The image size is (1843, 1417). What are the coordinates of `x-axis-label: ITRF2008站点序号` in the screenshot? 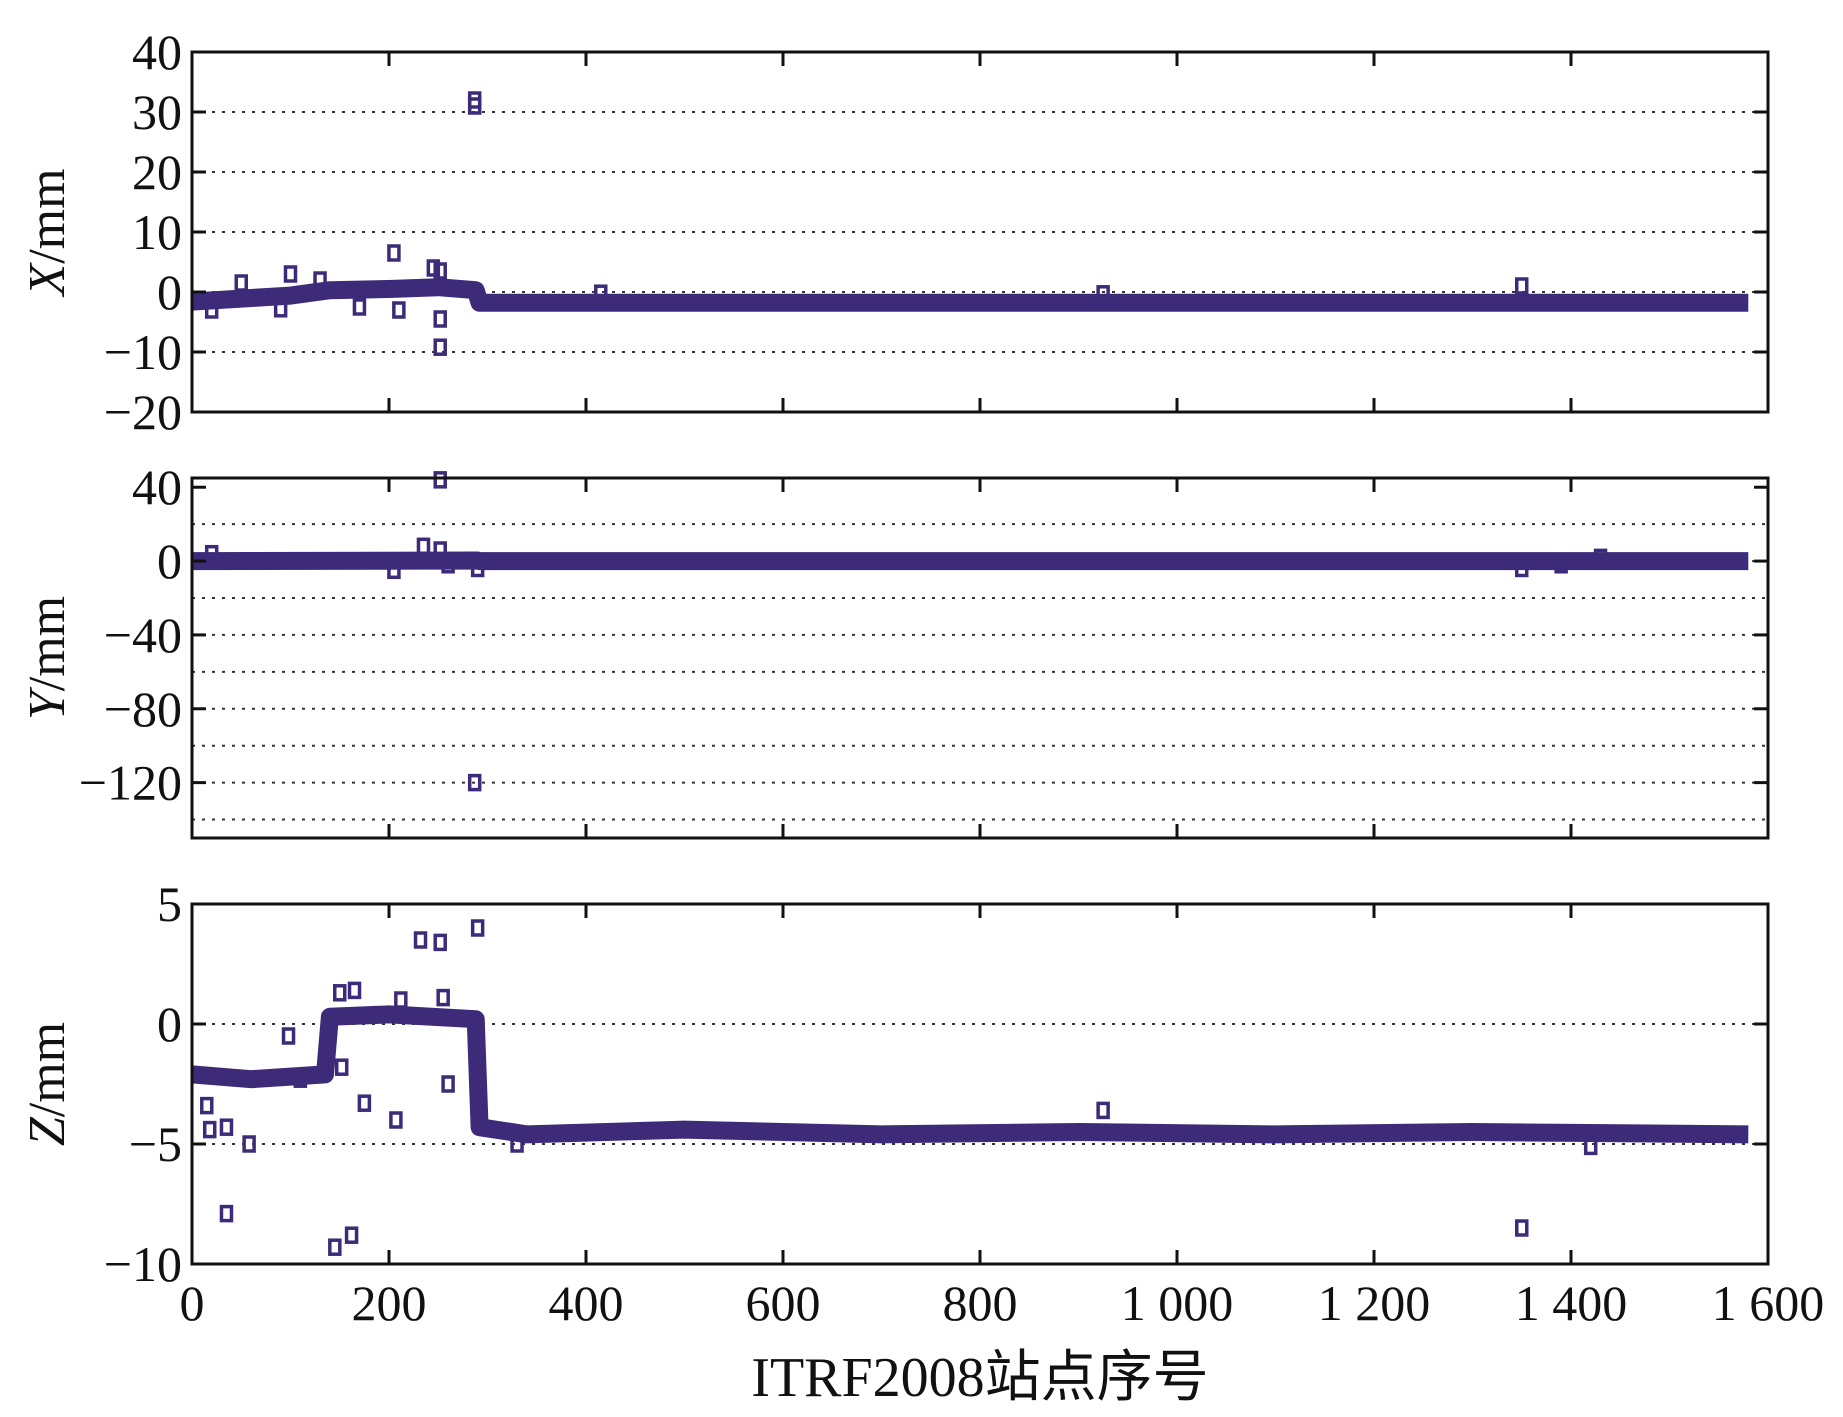 It's located at (979, 1378).